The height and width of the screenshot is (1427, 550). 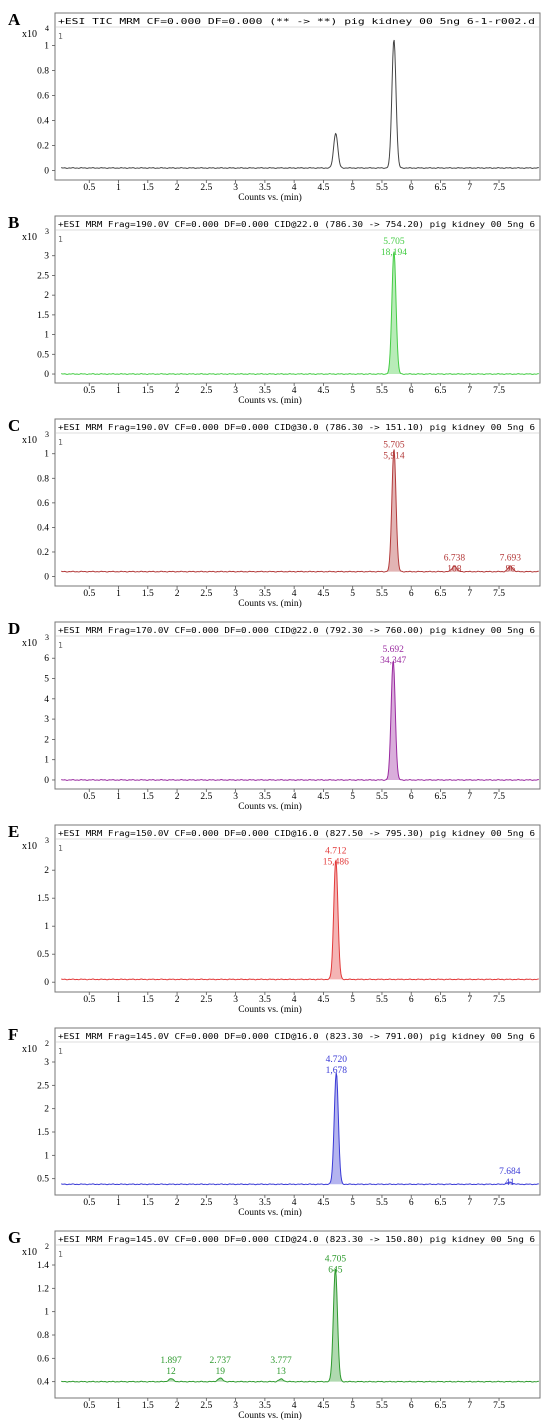 What do you see at coordinates (454, 570) in the screenshot?
I see `peak-area-label: 108` at bounding box center [454, 570].